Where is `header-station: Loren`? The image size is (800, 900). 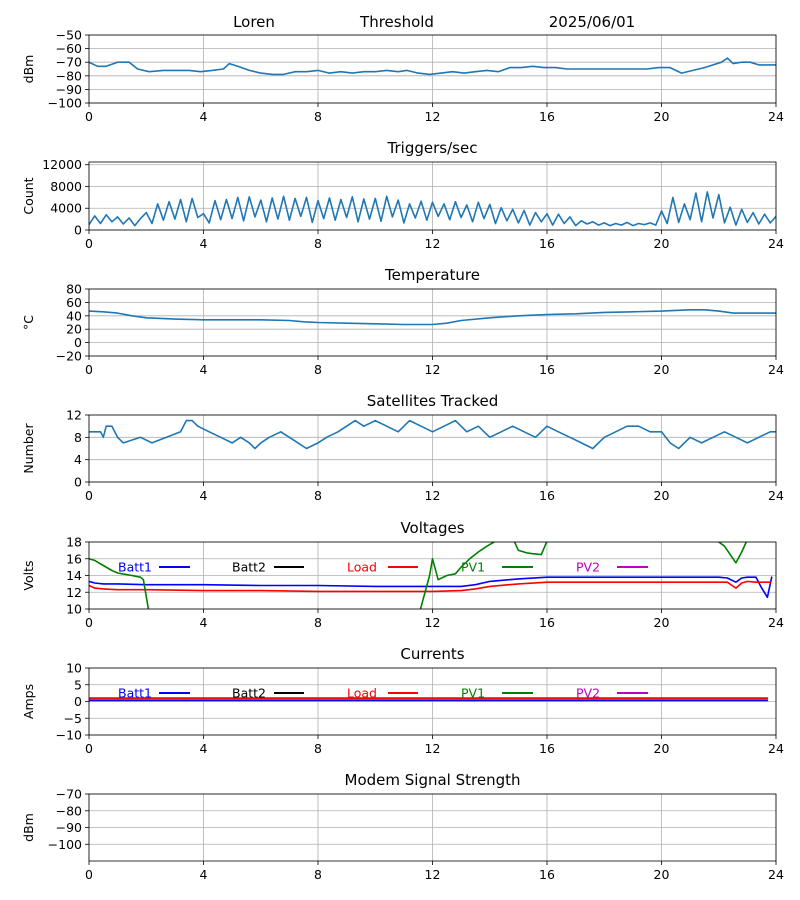
header-station: Loren is located at coordinates (254, 22).